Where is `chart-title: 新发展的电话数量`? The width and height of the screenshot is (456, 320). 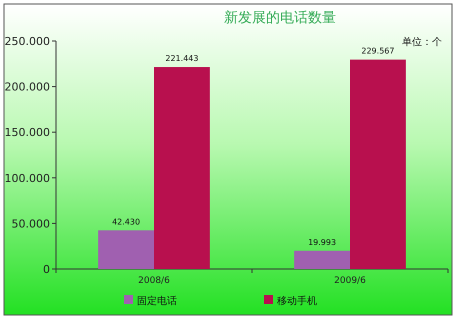 chart-title: 新发展的电话数量 is located at coordinates (280, 18).